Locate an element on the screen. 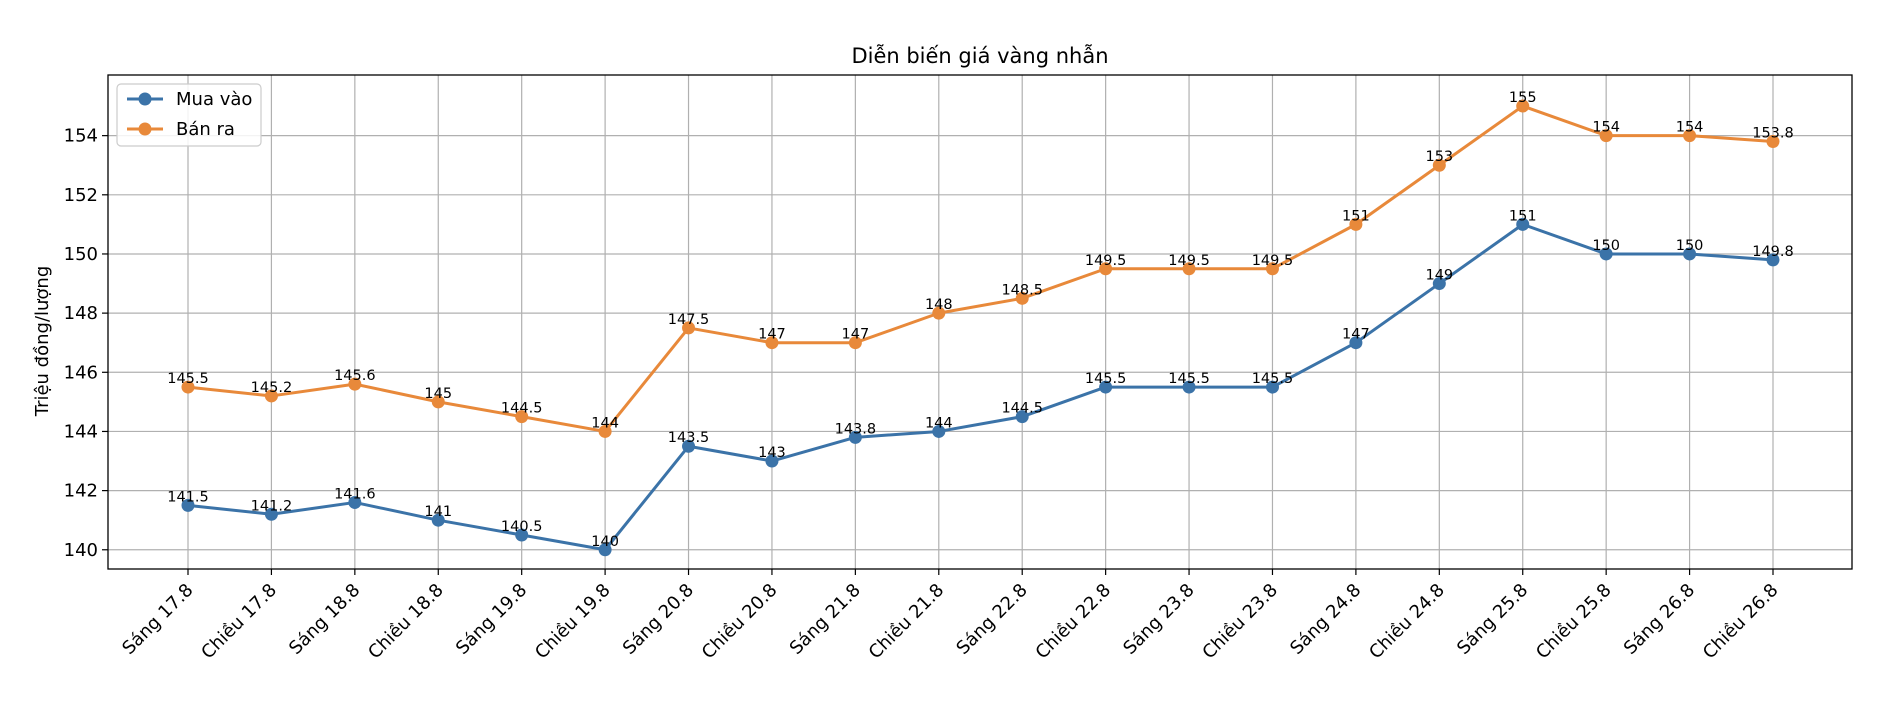 This screenshot has width=1886, height=710. data-label: 143.8 is located at coordinates (856, 429).